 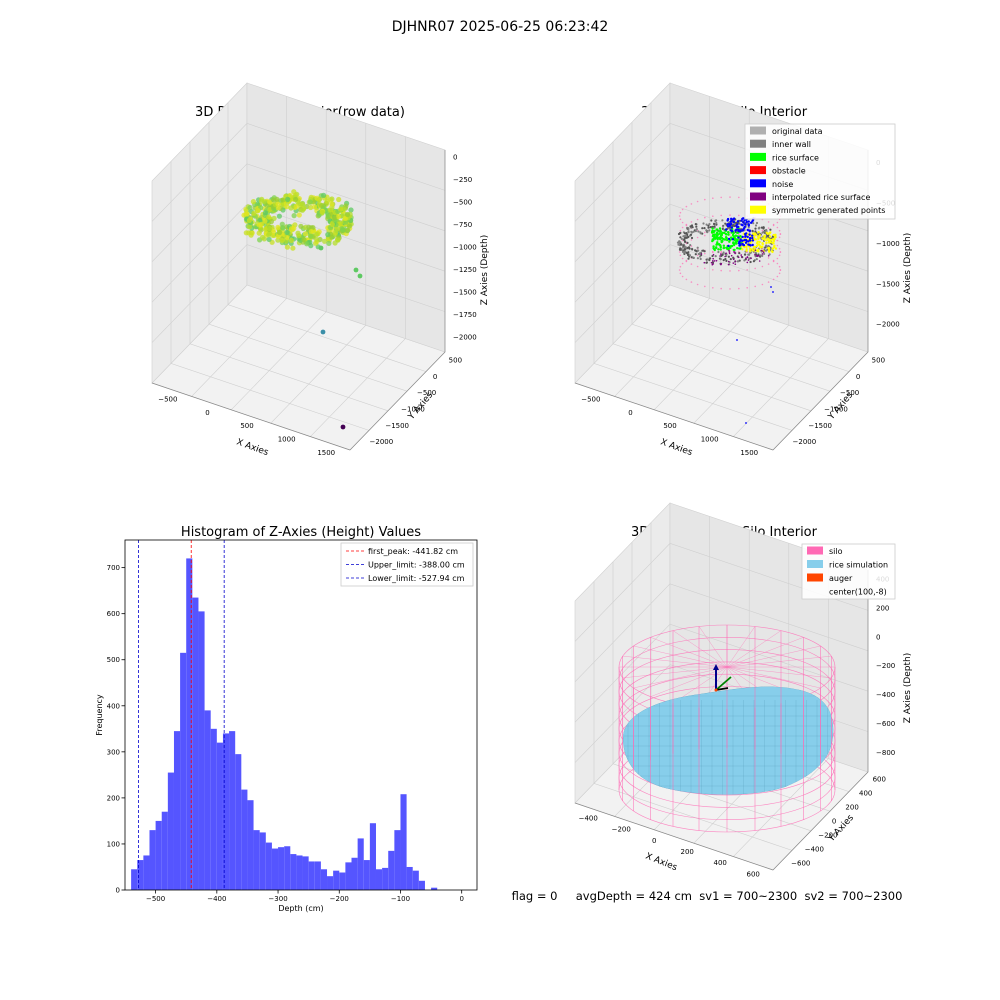 What do you see at coordinates (800, 864) in the screenshot?
I see `panel4-y-tick: −600` at bounding box center [800, 864].